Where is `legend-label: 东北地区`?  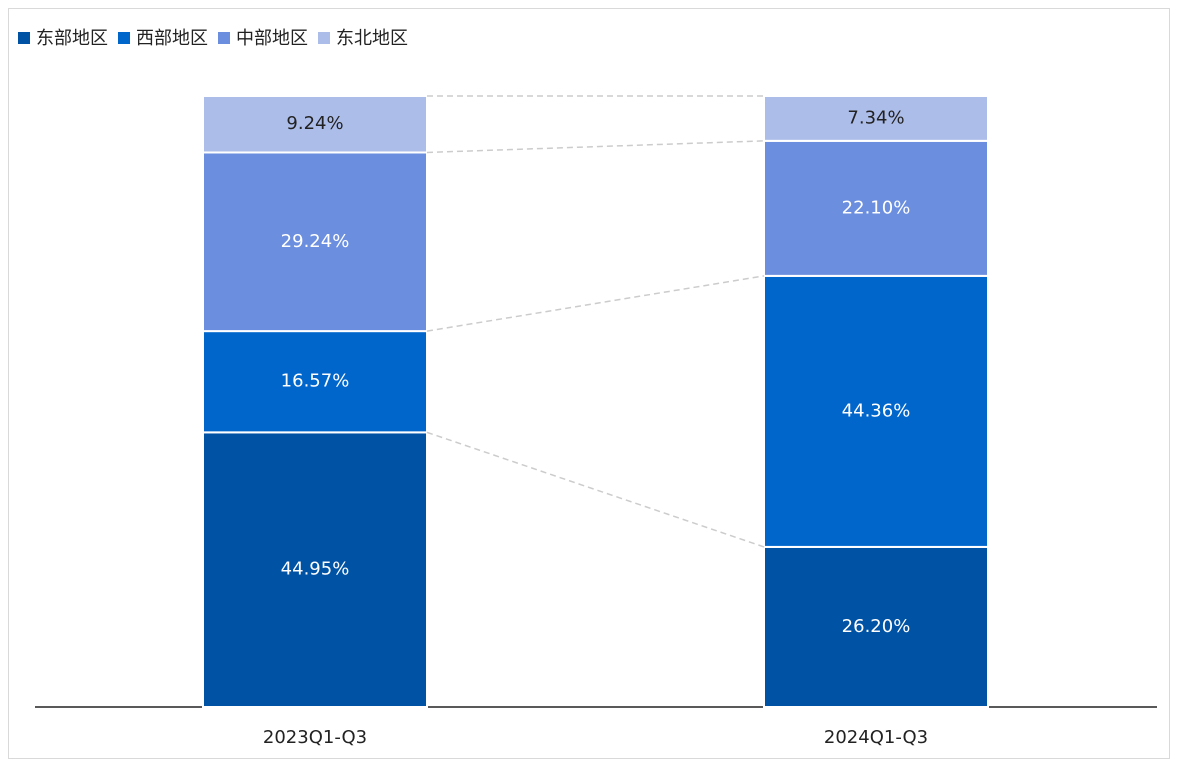 legend-label: 东北地区 is located at coordinates (372, 38).